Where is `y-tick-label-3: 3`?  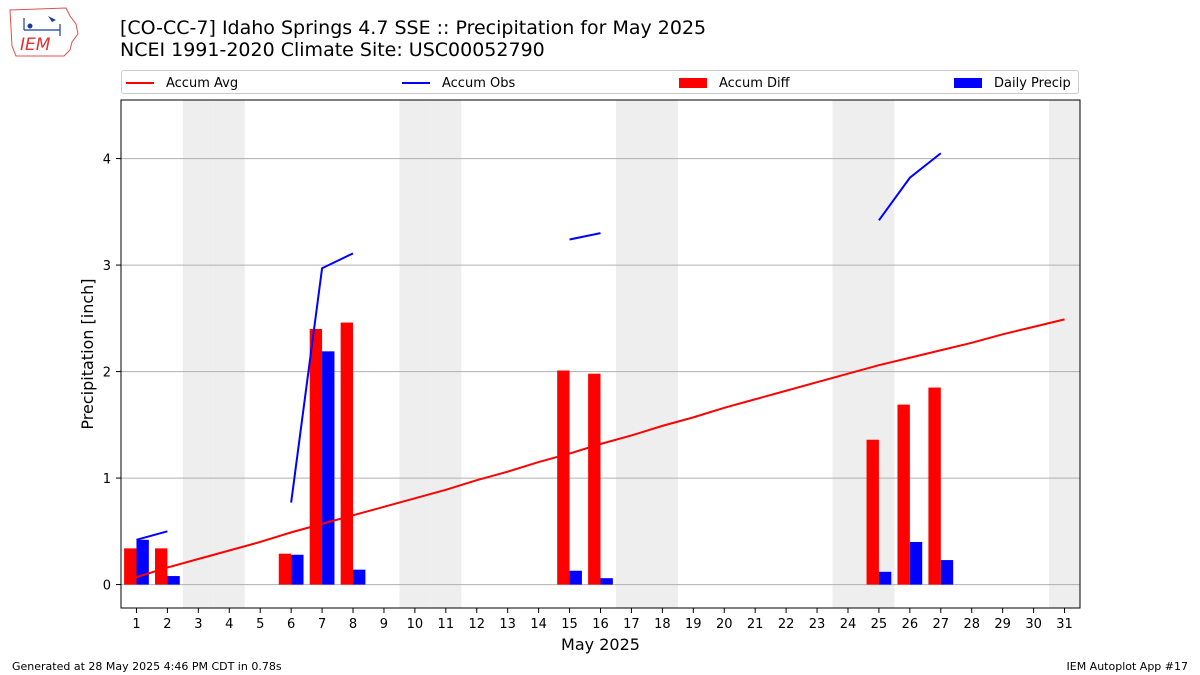
y-tick-label-3: 3 is located at coordinates (107, 266).